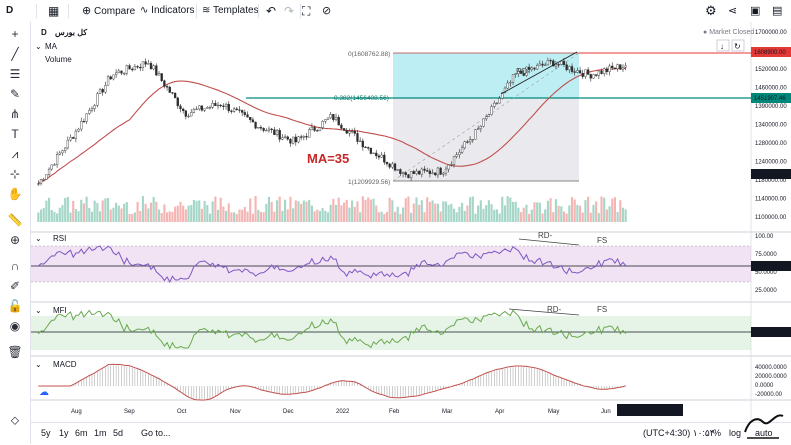 This screenshot has height=445, width=791. I want to click on rsi-collapse-icon: ⌄, so click(38, 238).